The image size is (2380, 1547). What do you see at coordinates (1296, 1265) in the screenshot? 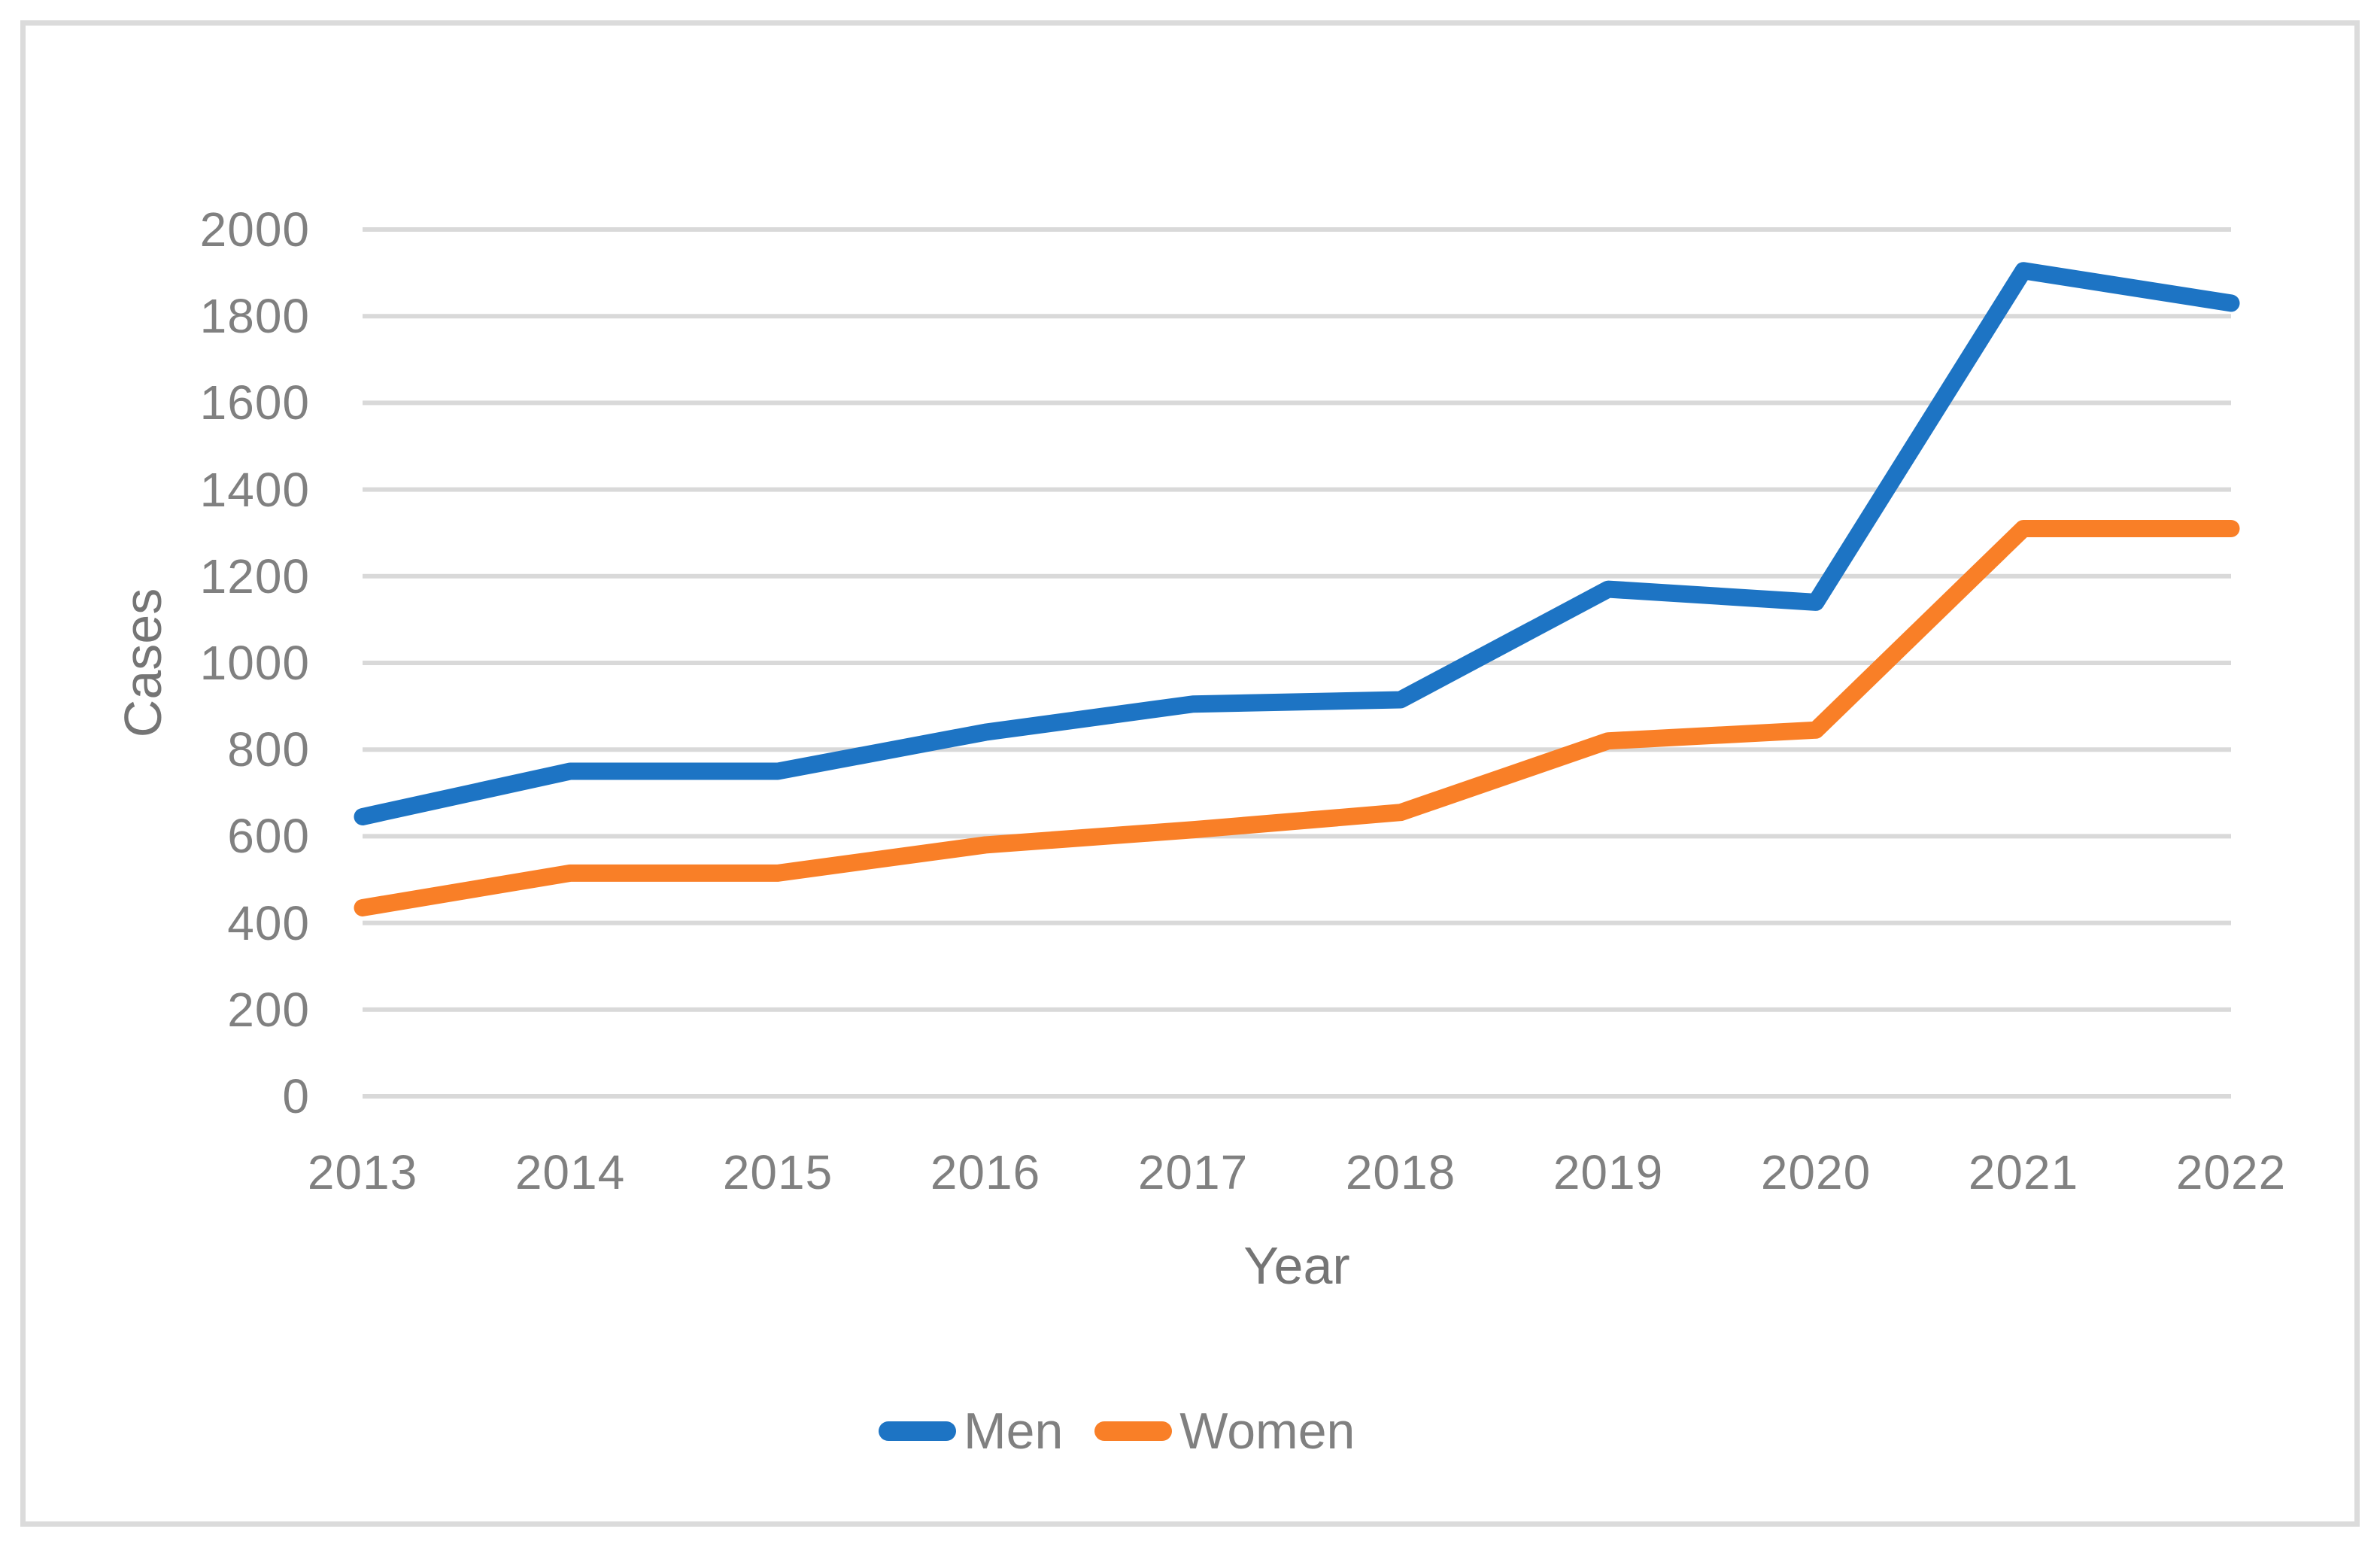
I see `x-axis-title: Year` at bounding box center [1296, 1265].